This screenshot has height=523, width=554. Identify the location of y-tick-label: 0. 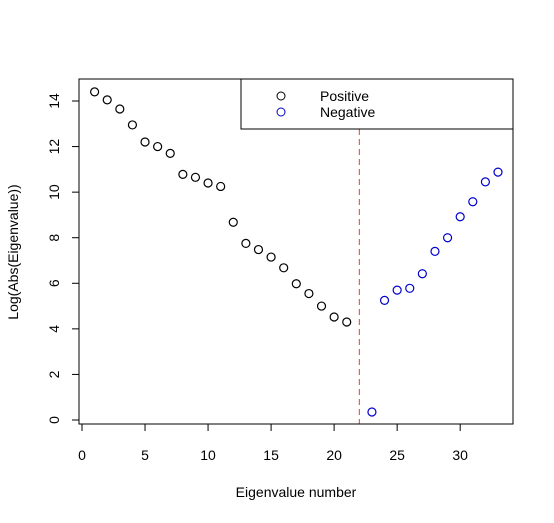
(54, 420).